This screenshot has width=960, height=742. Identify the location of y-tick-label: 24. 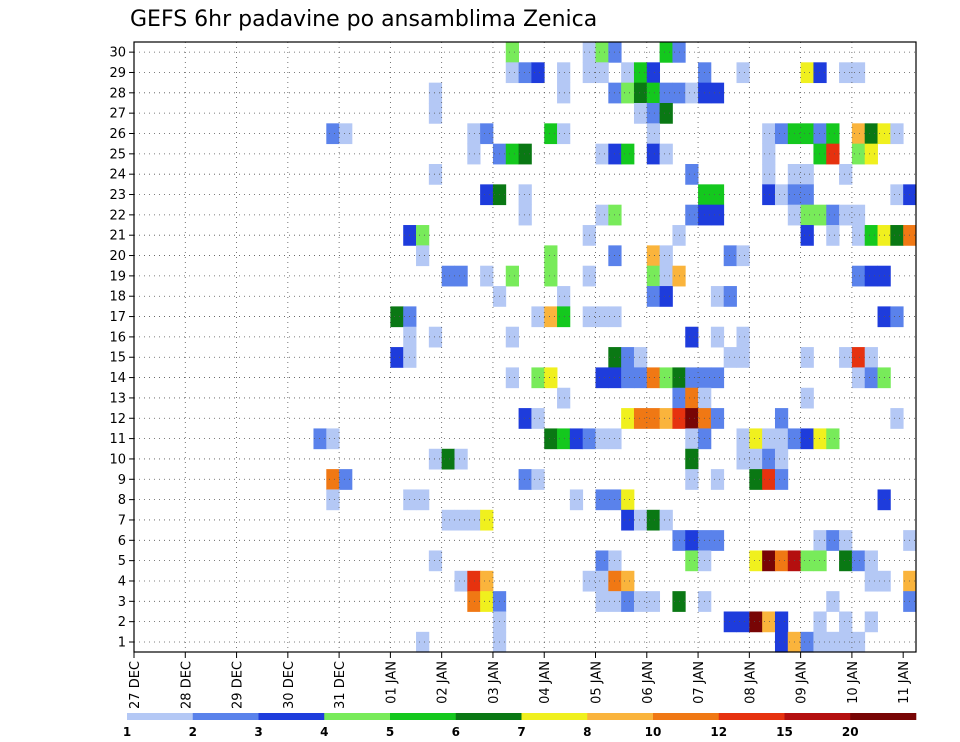
(117, 175).